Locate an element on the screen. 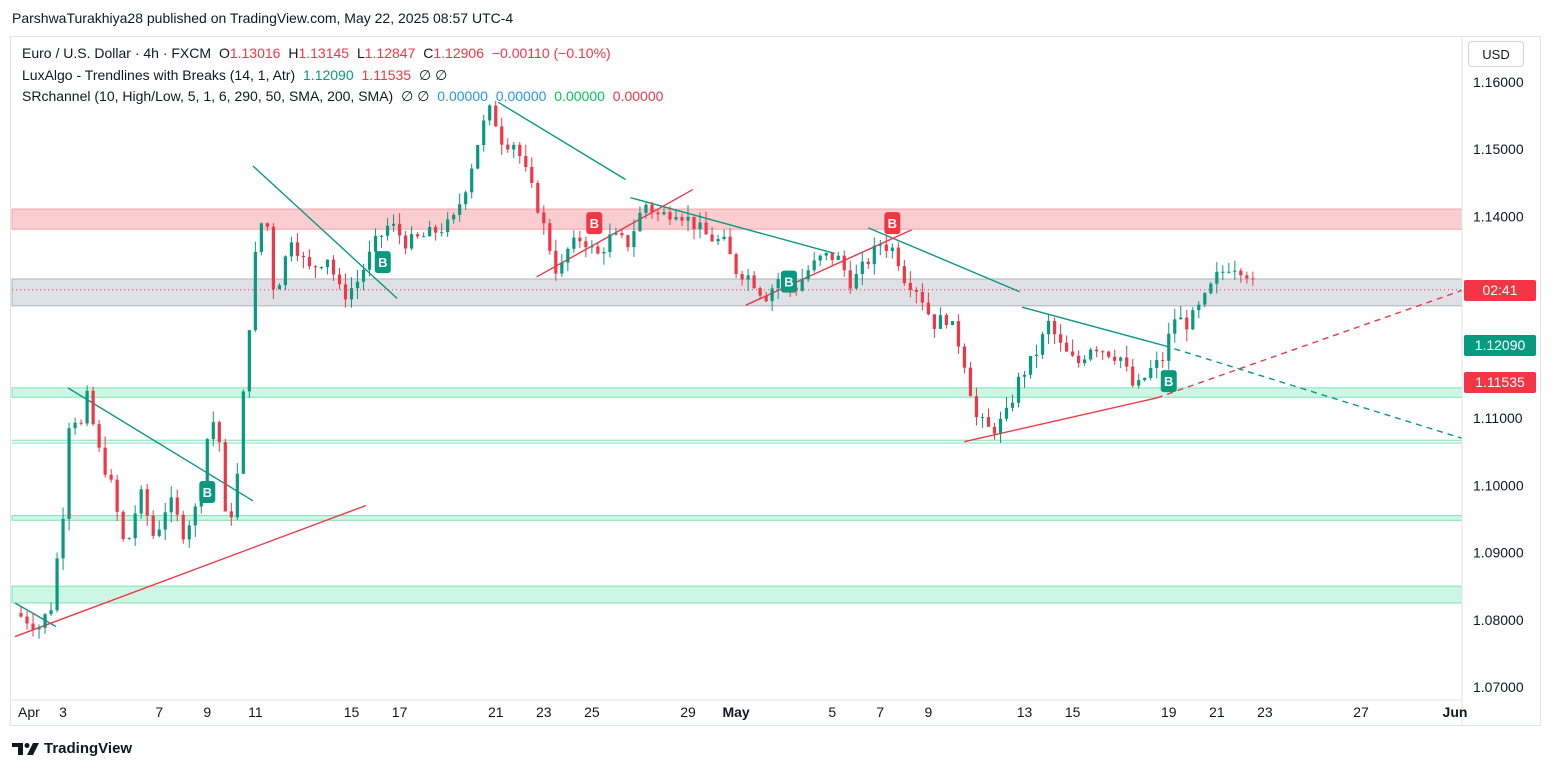  legend-close: C1.12906 is located at coordinates (453, 53).